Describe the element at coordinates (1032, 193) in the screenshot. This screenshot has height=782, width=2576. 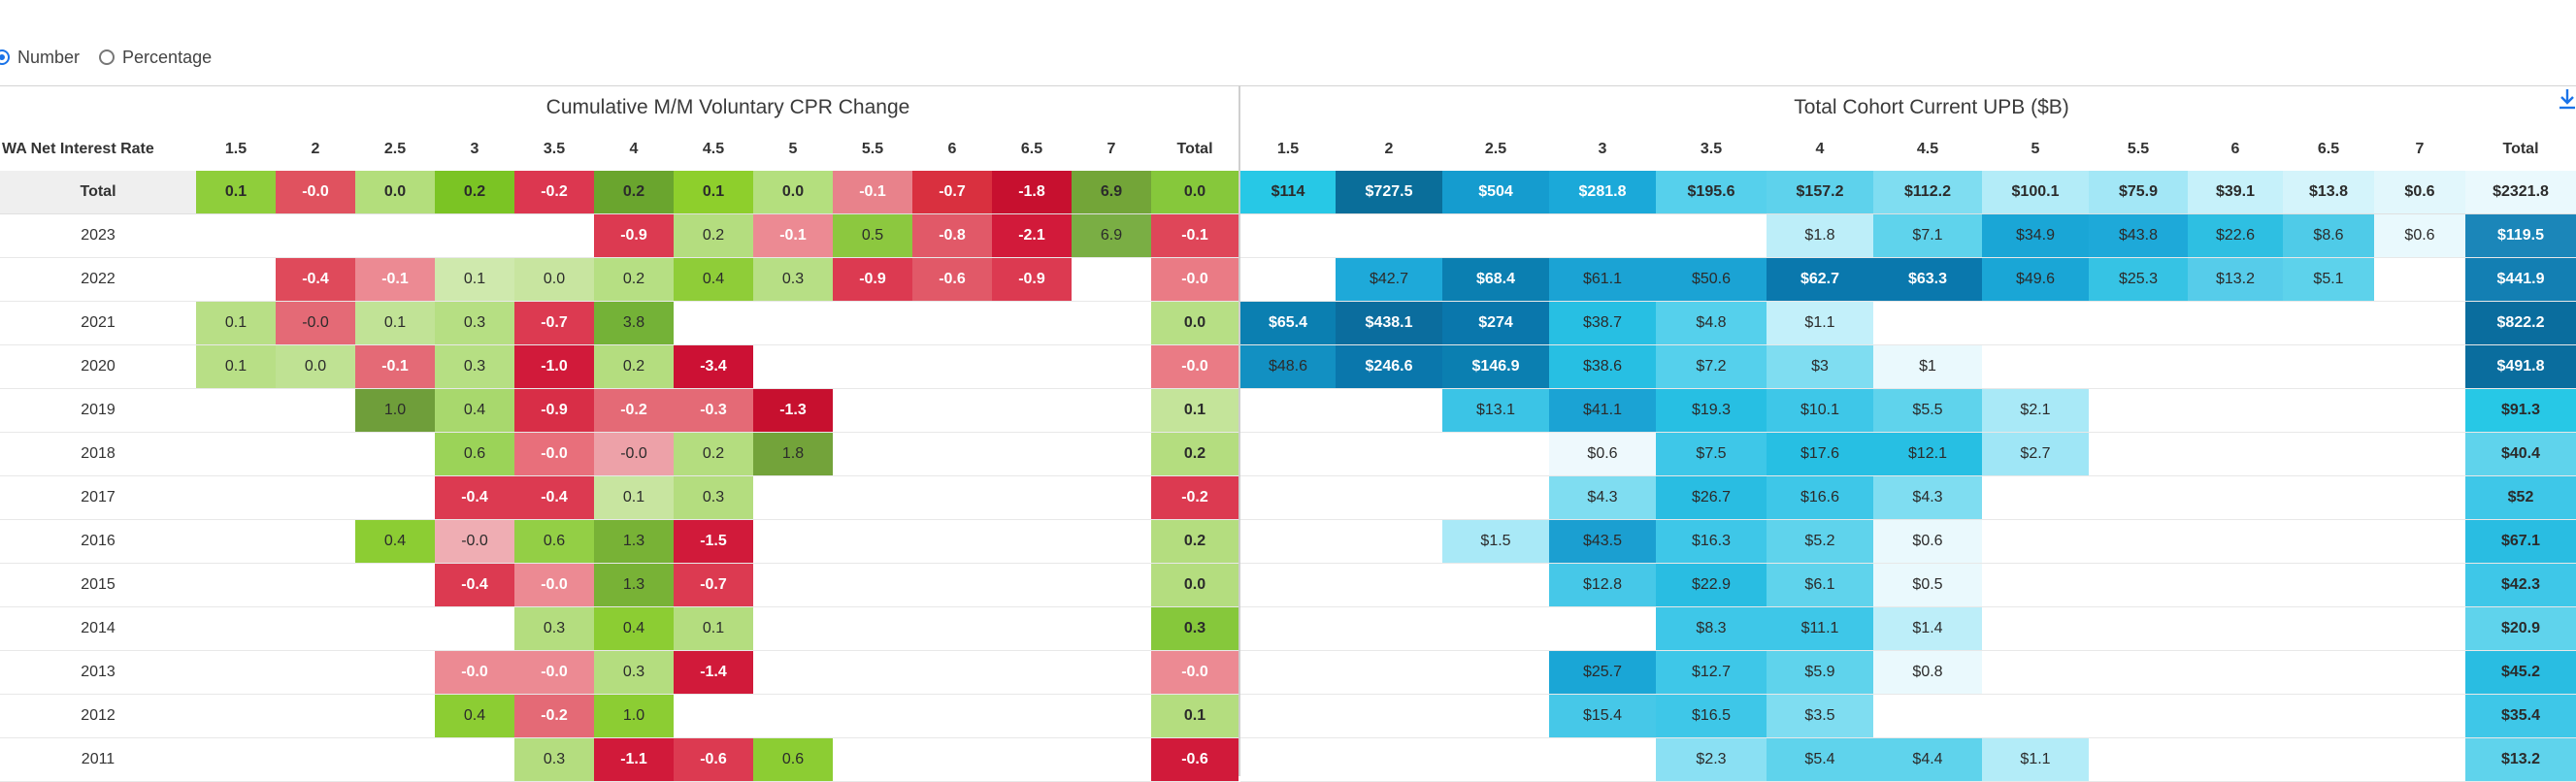
I see `cpr-cell: -1.8` at that location.